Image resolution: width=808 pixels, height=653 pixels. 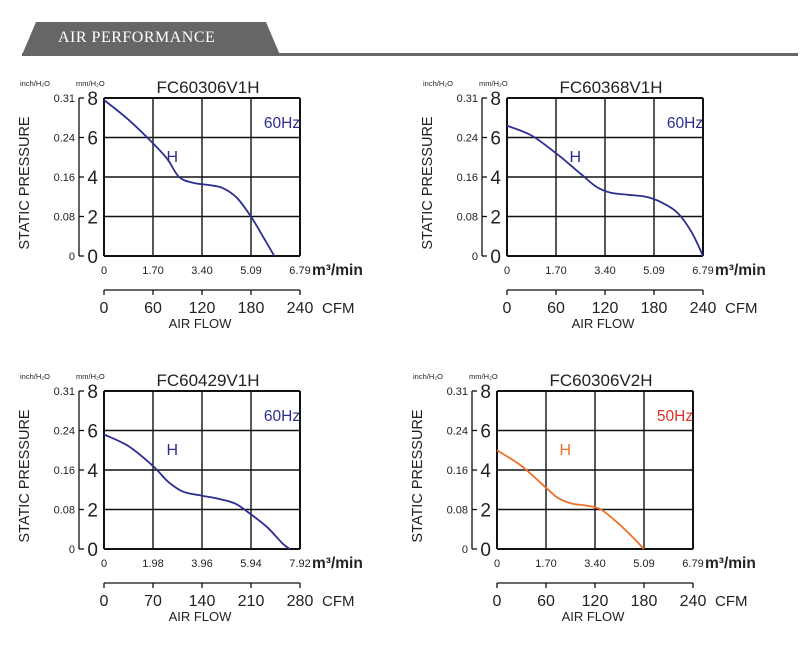 What do you see at coordinates (201, 271) in the screenshot?
I see `x-tick-m3-label: 3.40` at bounding box center [201, 271].